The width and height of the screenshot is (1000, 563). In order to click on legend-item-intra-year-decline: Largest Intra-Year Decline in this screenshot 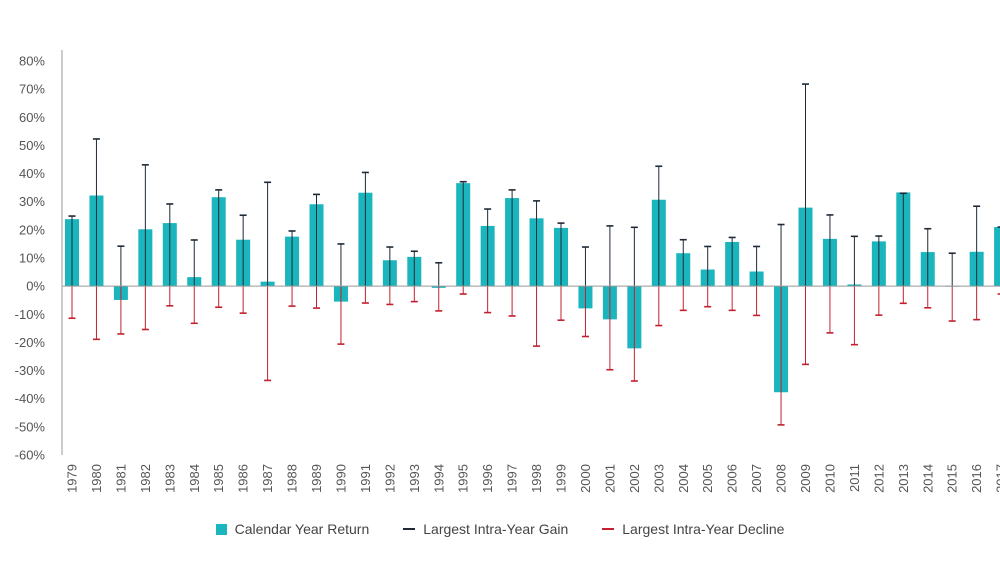, I will do `click(693, 529)`.